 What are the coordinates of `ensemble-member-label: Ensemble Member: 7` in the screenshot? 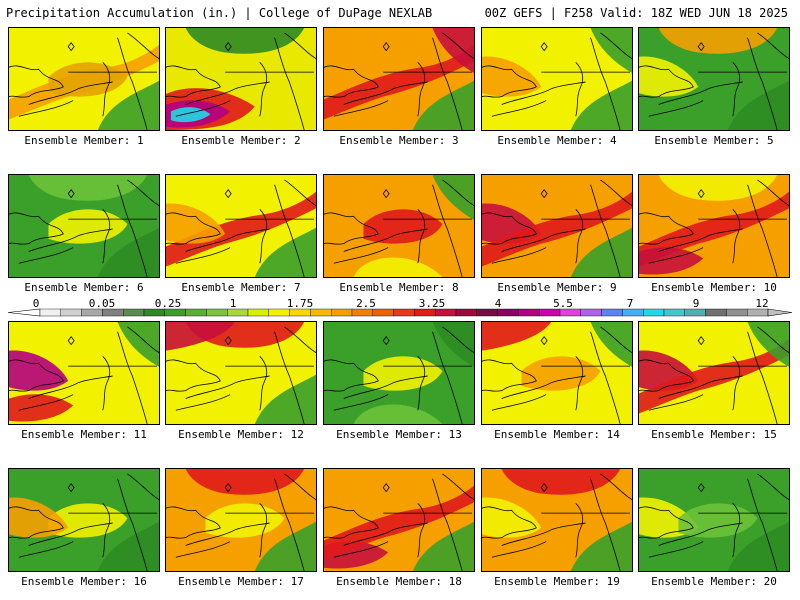 It's located at (241, 287).